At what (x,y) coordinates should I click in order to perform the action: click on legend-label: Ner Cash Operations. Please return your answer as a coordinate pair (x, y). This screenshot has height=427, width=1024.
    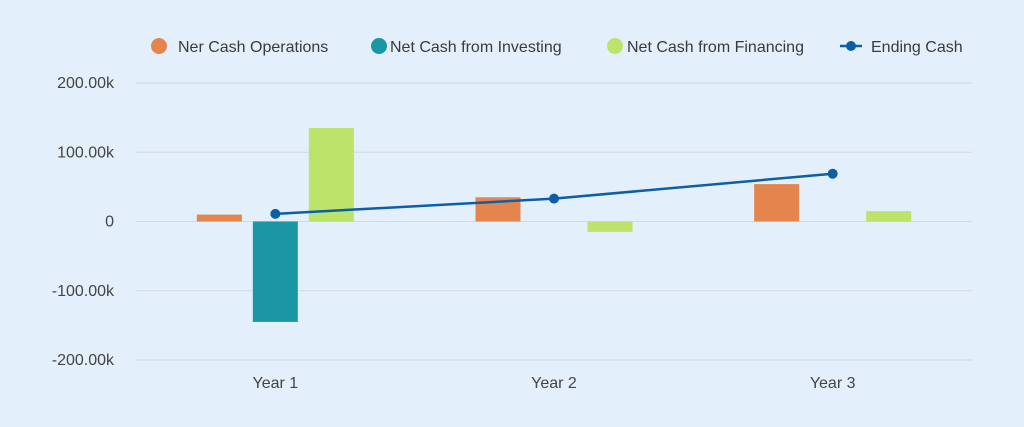
    Looking at the image, I should click on (253, 47).